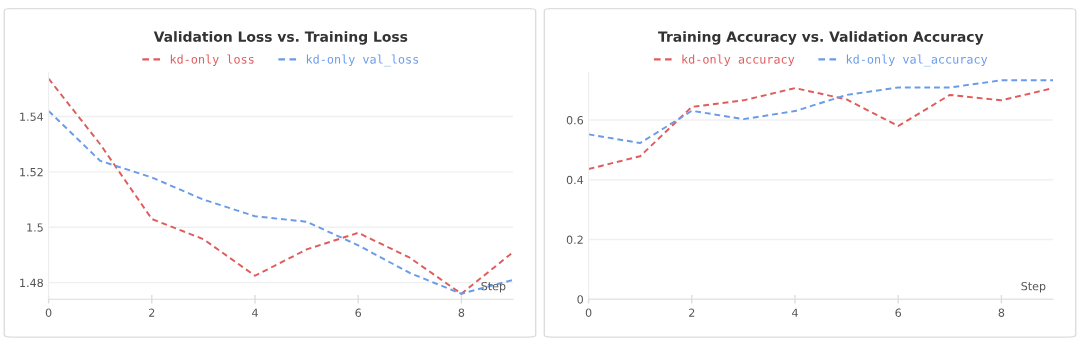 The image size is (1080, 344). Describe the element at coordinates (575, 120) in the screenshot. I see `y-tick-label: 0.6` at that location.